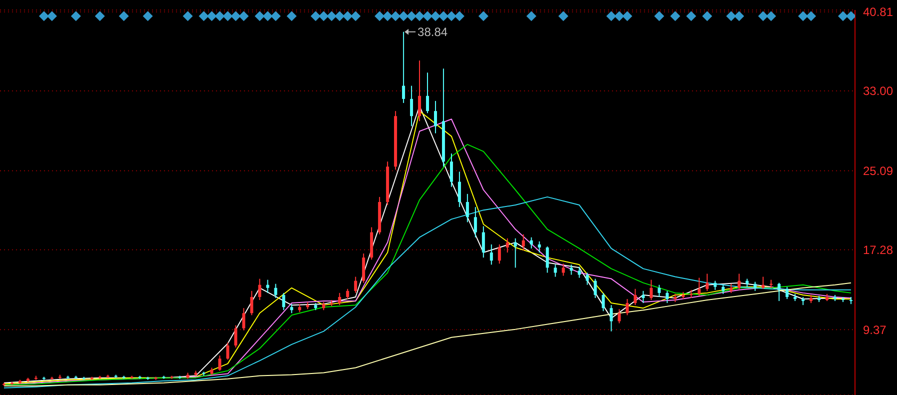 This screenshot has width=897, height=395. I want to click on y-tick-label: 33.00, so click(878, 91).